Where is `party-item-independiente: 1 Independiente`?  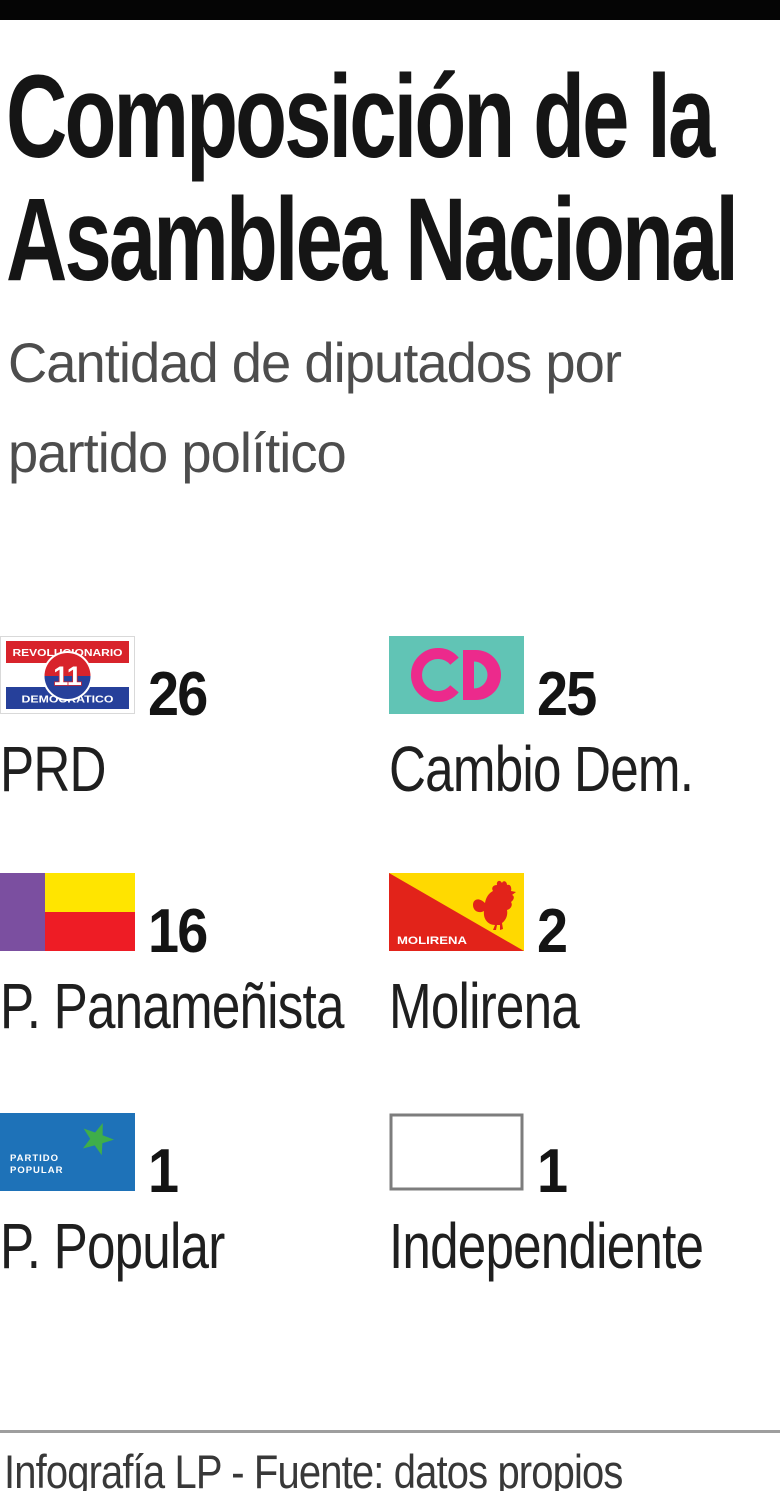 party-item-independiente: 1 Independiente is located at coordinates (584, 1196).